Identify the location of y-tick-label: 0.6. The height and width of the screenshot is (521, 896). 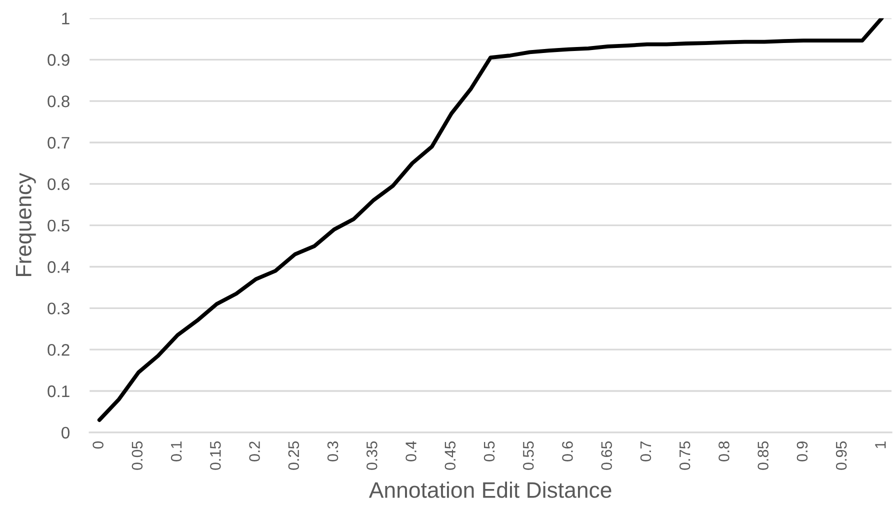
(59, 184).